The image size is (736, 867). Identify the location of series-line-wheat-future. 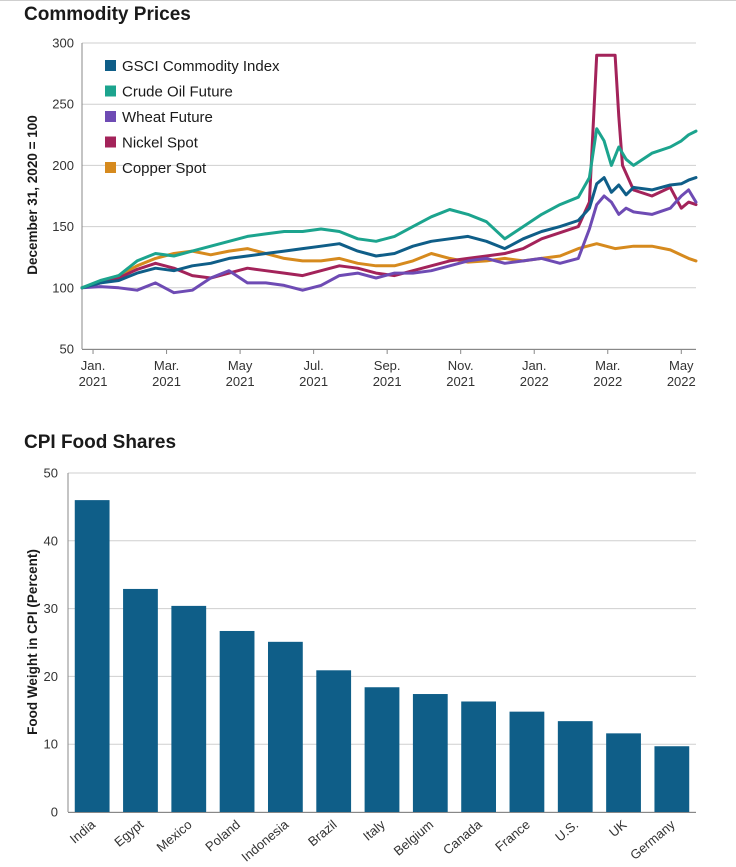
(389, 241).